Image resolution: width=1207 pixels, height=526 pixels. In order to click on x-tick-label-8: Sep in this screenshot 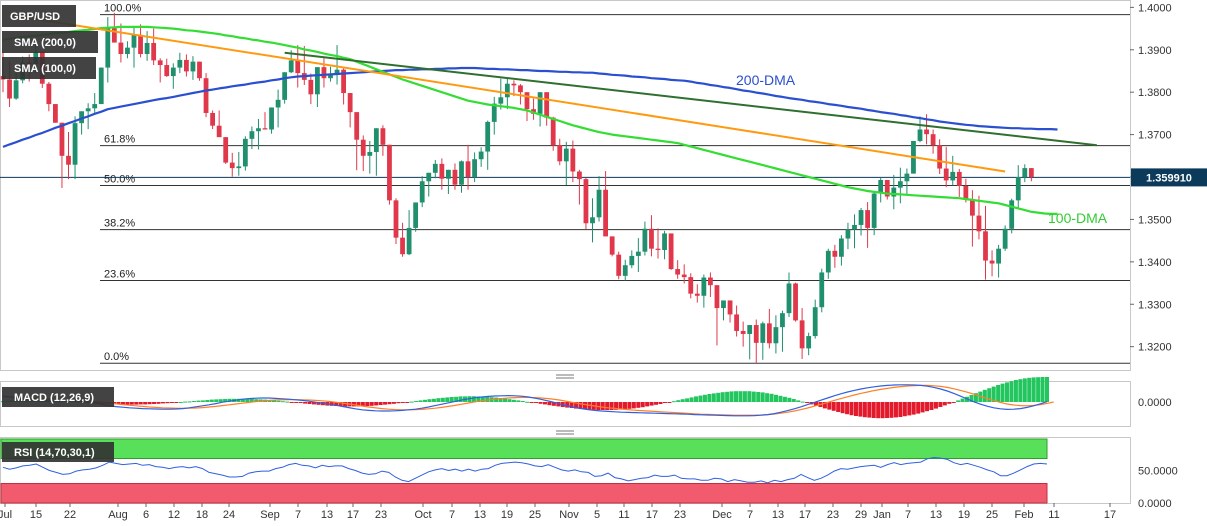, I will do `click(270, 515)`.